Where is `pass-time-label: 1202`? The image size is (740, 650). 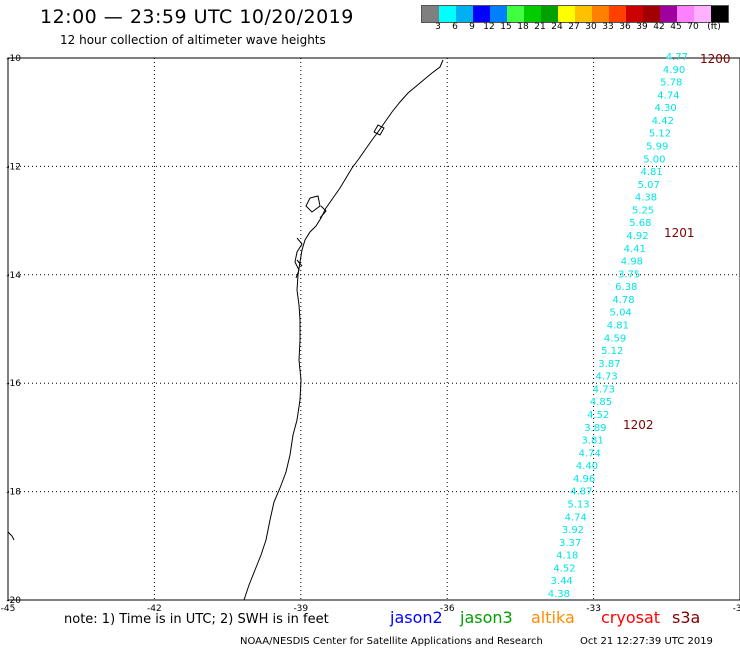
pass-time-label: 1202 is located at coordinates (638, 425).